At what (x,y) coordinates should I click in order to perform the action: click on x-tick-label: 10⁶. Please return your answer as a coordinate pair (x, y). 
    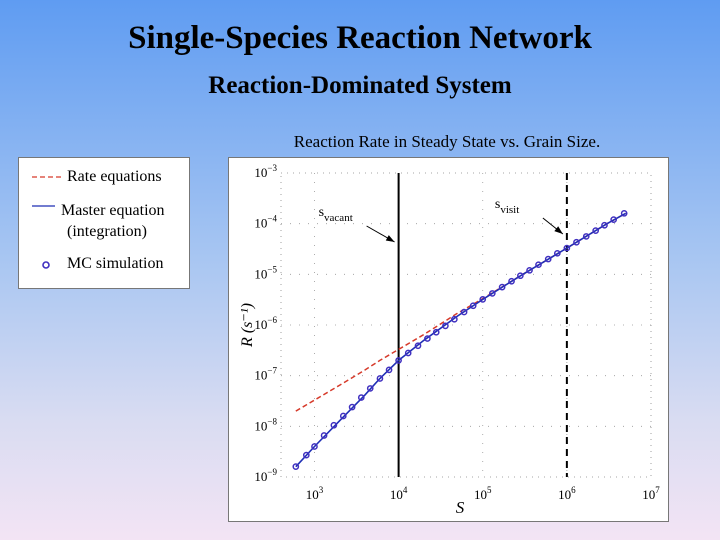
    Looking at the image, I should click on (567, 493).